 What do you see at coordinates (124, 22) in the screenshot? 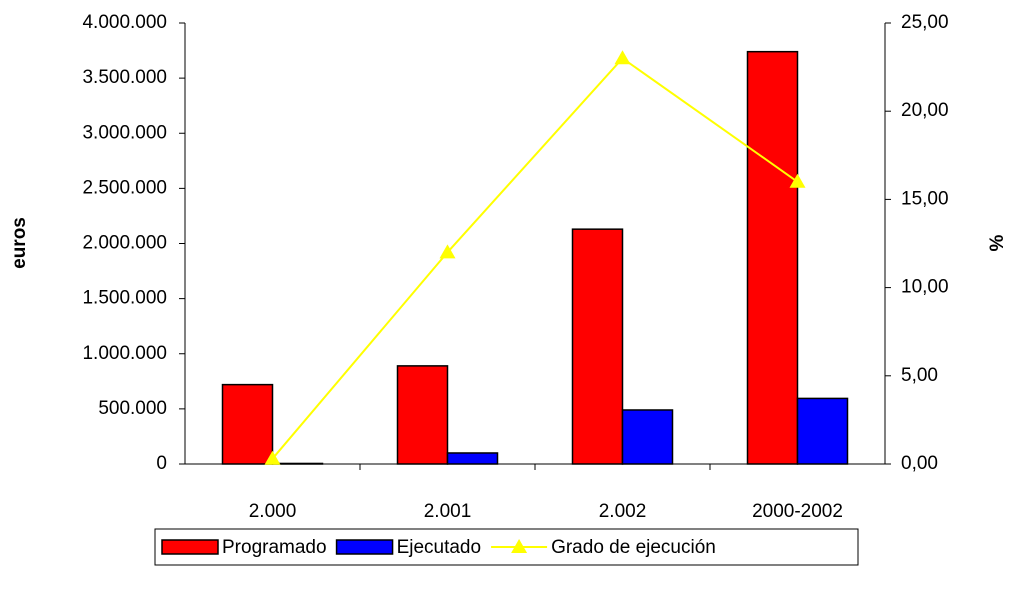
I see `y-tick-label: 4.000.000` at bounding box center [124, 22].